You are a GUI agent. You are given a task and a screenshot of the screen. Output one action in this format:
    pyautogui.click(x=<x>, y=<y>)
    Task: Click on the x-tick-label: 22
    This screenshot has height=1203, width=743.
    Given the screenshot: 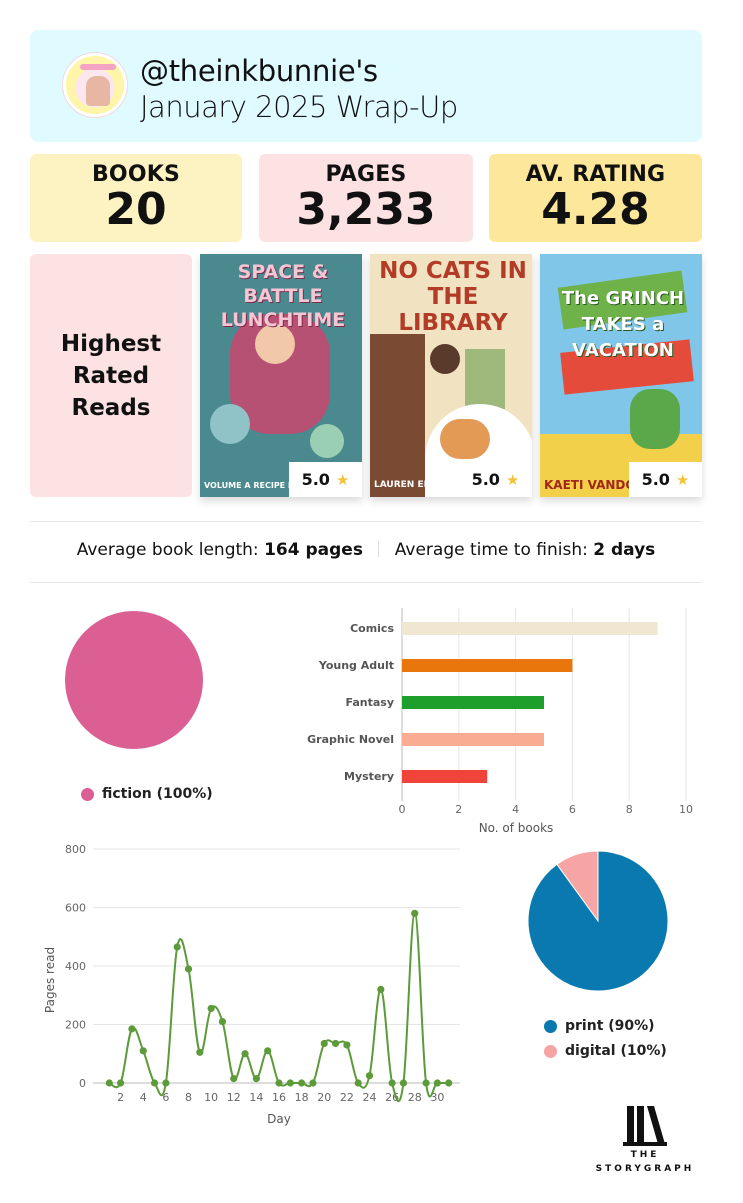 What is the action you would take?
    pyautogui.click(x=347, y=1097)
    